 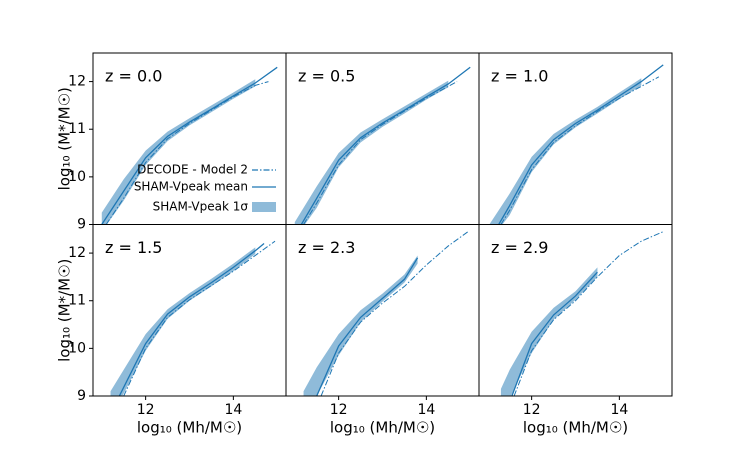 I want to click on panel-frame, so click(x=575, y=310).